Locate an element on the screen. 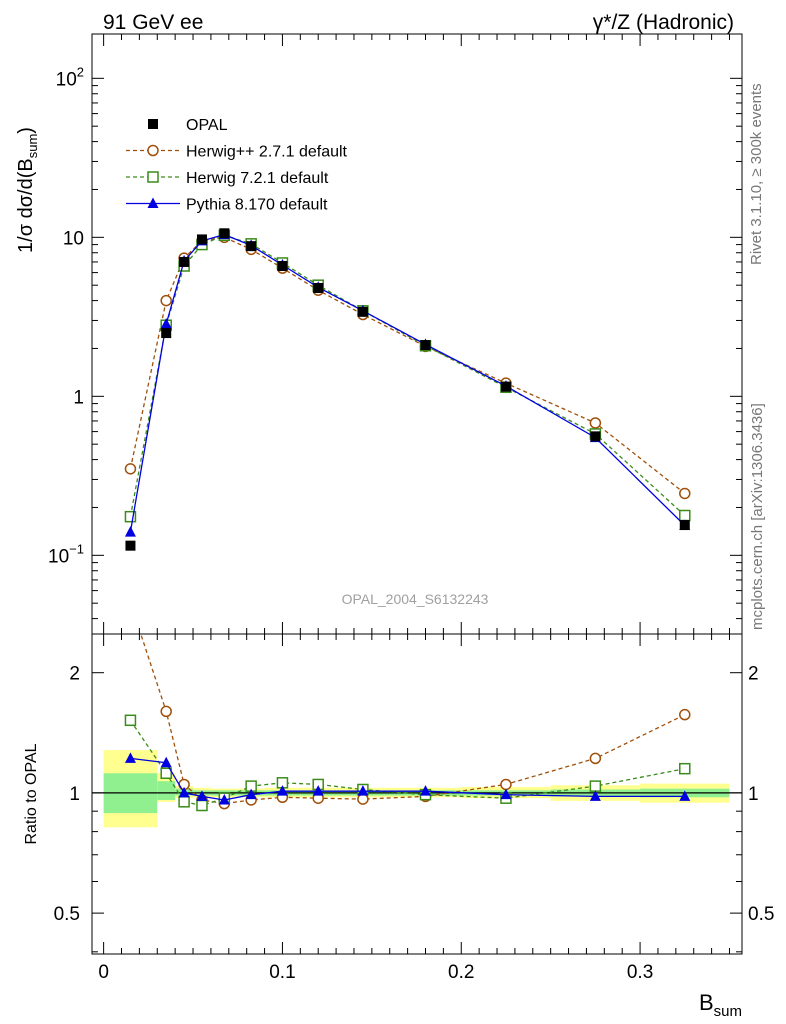 The height and width of the screenshot is (1024, 786). legend-herwigpp-label: Herwig++ 2.7.1 default is located at coordinates (267, 152).